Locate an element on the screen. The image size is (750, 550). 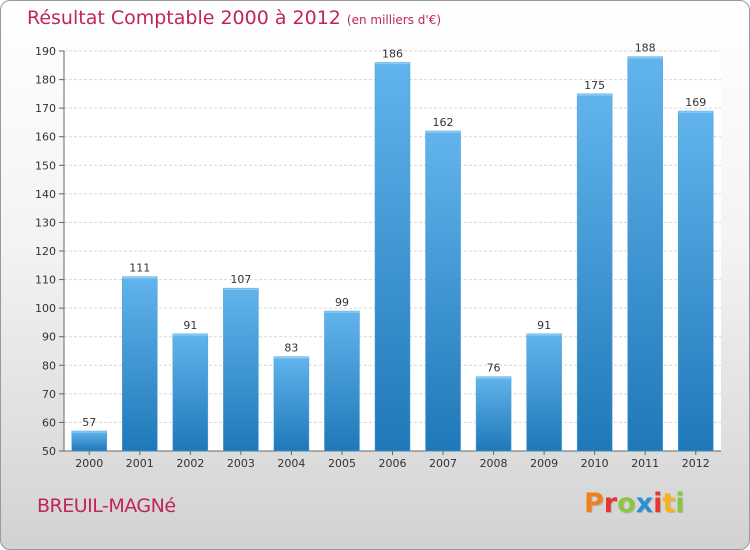
y-tick-label: 130 is located at coordinates (45, 222).